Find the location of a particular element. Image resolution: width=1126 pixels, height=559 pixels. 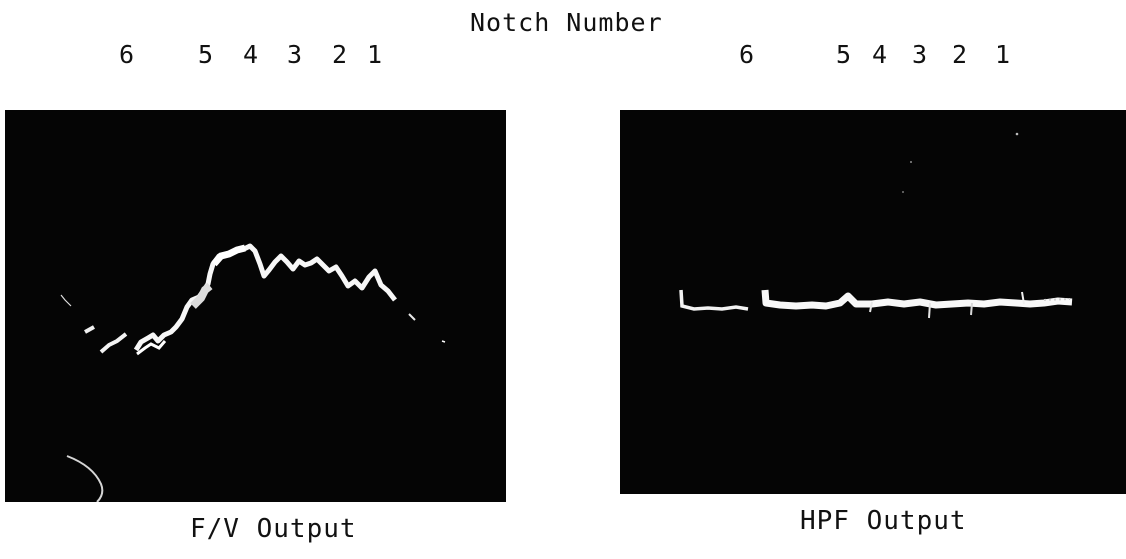

hpf-output-caption: HPF Output is located at coordinates (883, 521).